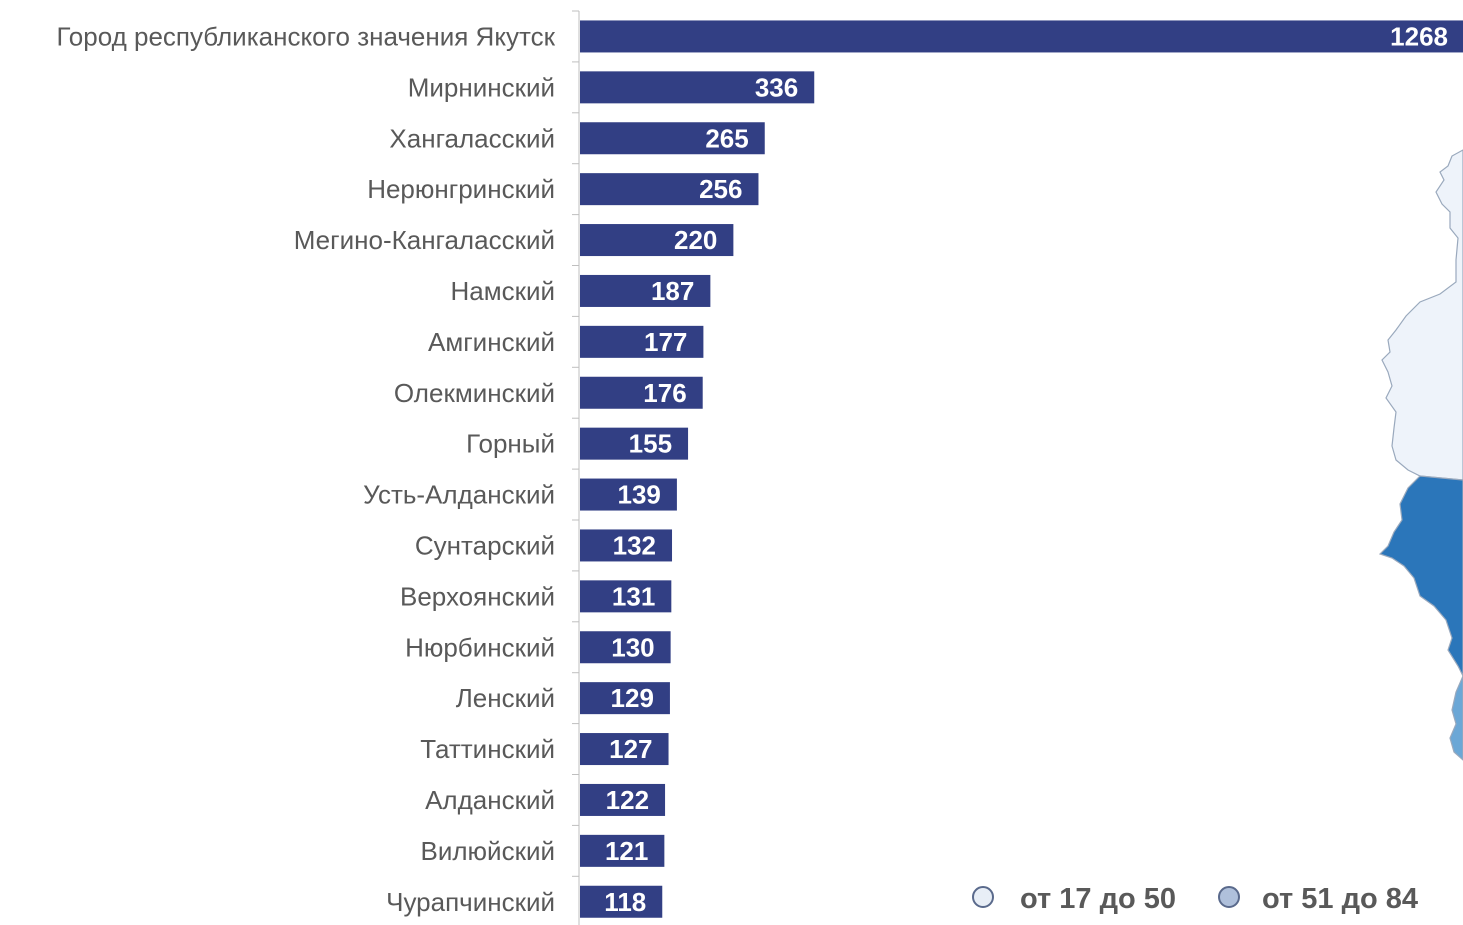  I want to click on region-map, so click(1420, 455).